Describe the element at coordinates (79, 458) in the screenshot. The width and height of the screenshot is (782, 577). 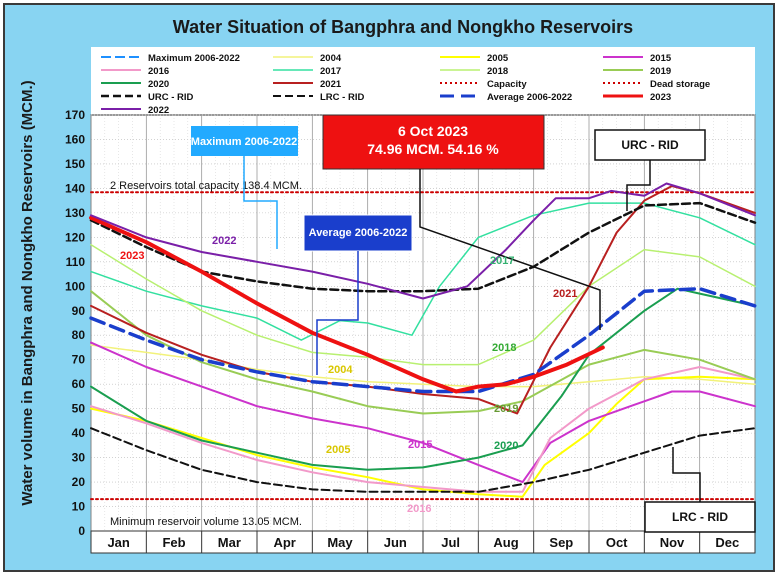
I see `y-tick-label: 30` at that location.